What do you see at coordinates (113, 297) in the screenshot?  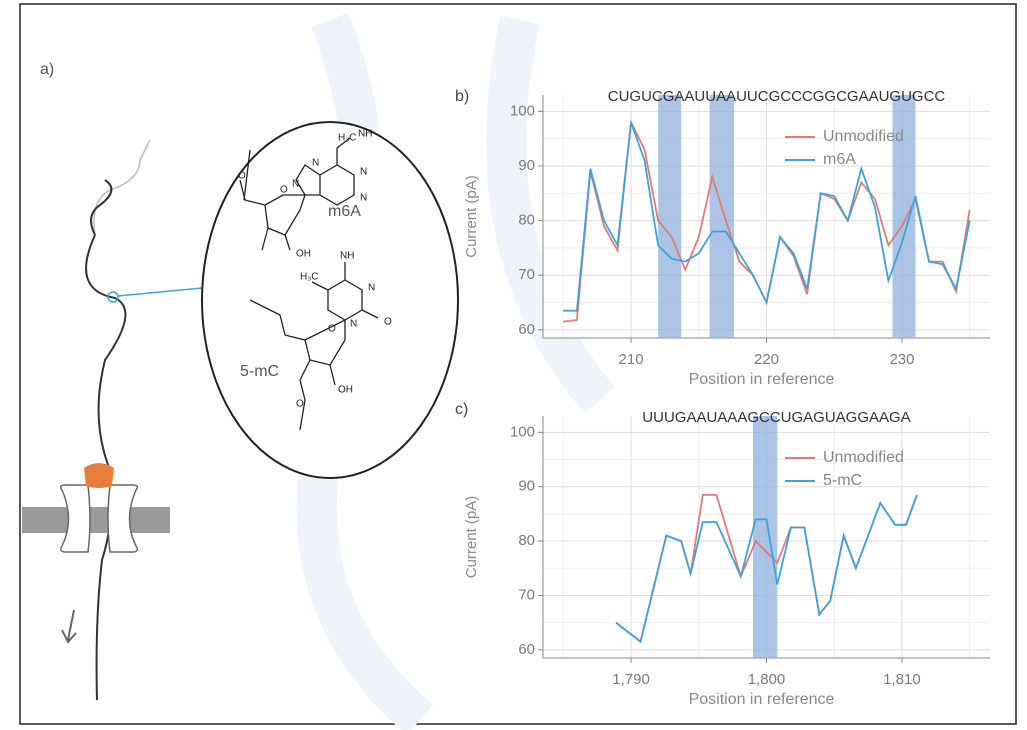 I see `zoom-point` at bounding box center [113, 297].